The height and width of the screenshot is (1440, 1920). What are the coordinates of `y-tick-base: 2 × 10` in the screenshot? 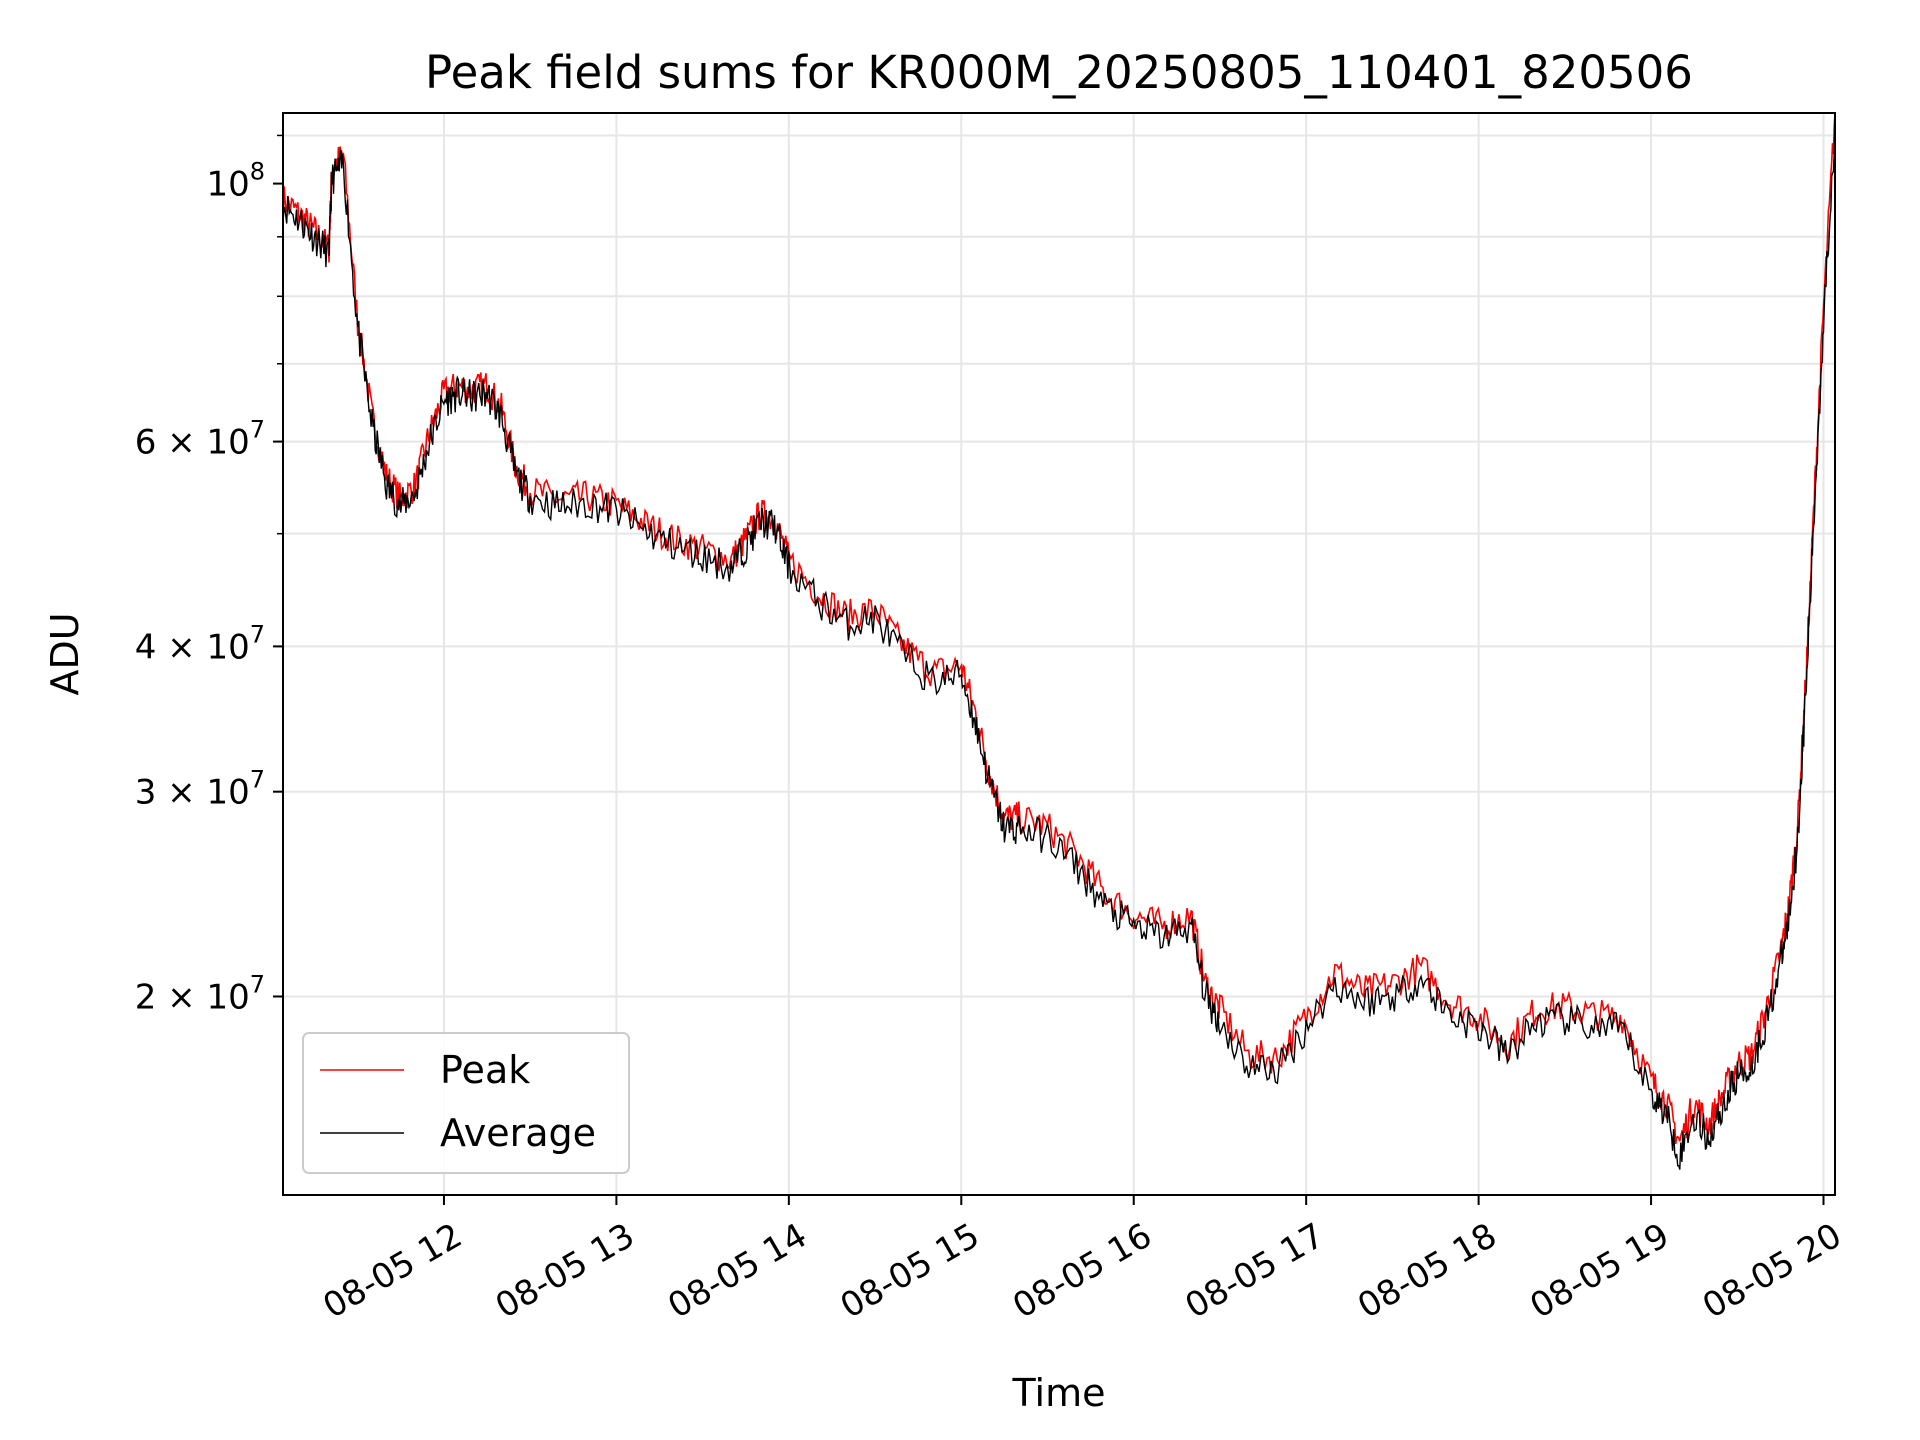 It's located at (192, 997).